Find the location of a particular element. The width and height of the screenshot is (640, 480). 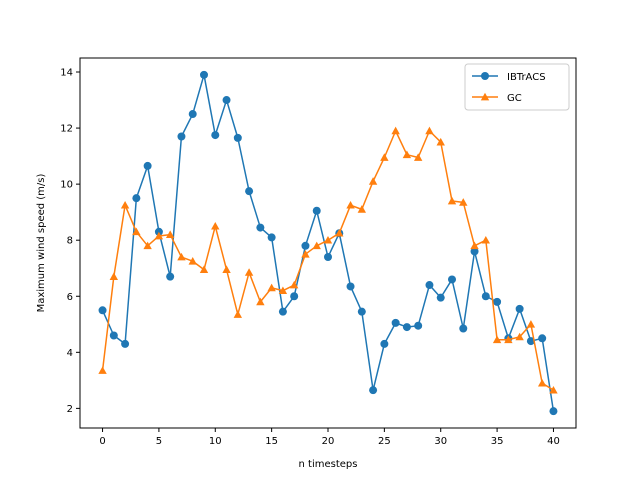

legend-label: GC is located at coordinates (514, 98).